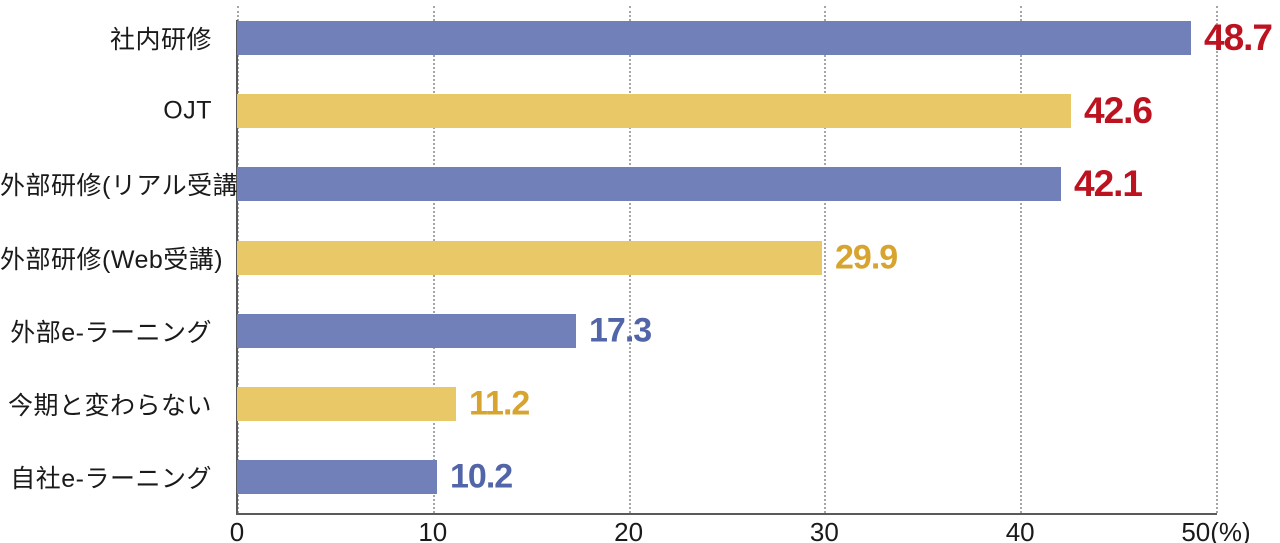 The width and height of the screenshot is (1280, 543). I want to click on x-tick-label: 0, so click(237, 530).